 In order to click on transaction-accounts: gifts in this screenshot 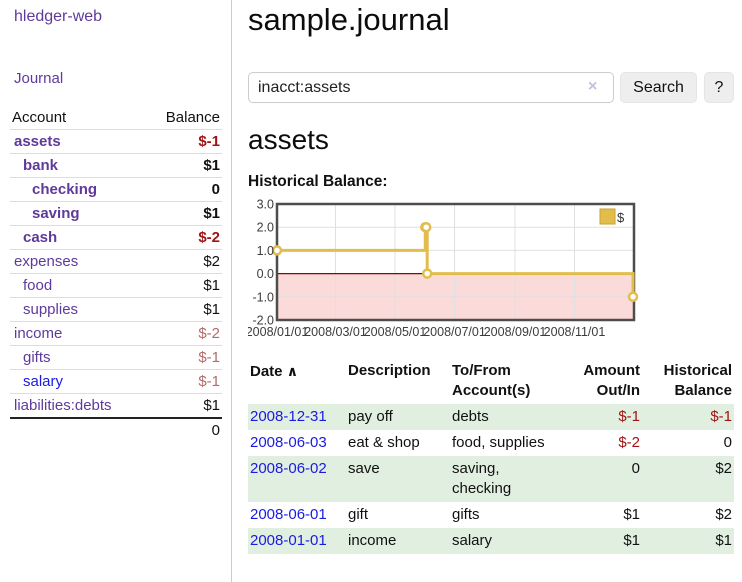, I will do `click(466, 514)`.